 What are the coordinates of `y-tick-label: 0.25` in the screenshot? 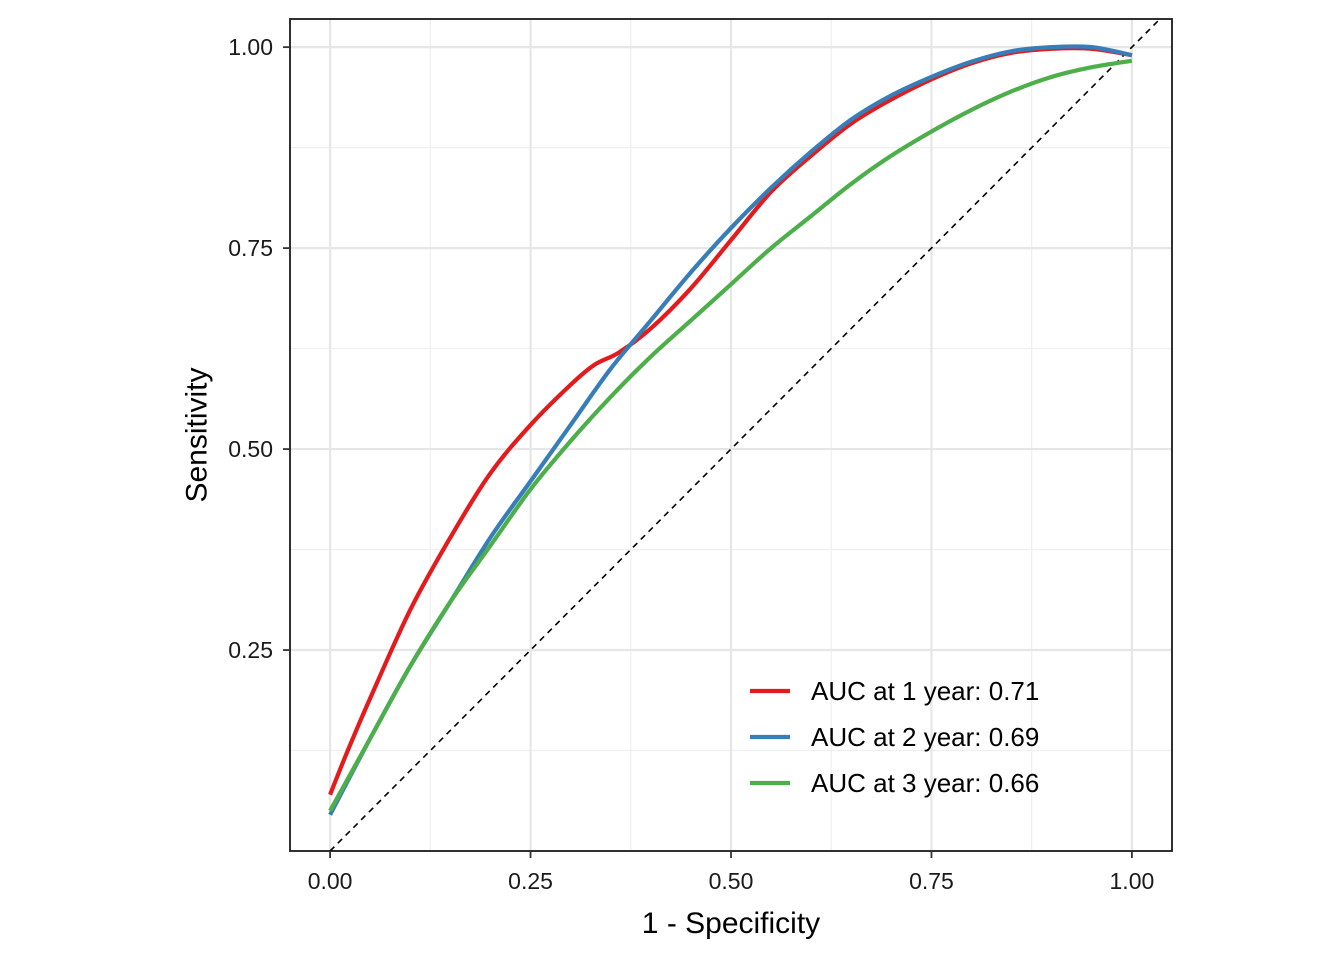 It's located at (250, 650).